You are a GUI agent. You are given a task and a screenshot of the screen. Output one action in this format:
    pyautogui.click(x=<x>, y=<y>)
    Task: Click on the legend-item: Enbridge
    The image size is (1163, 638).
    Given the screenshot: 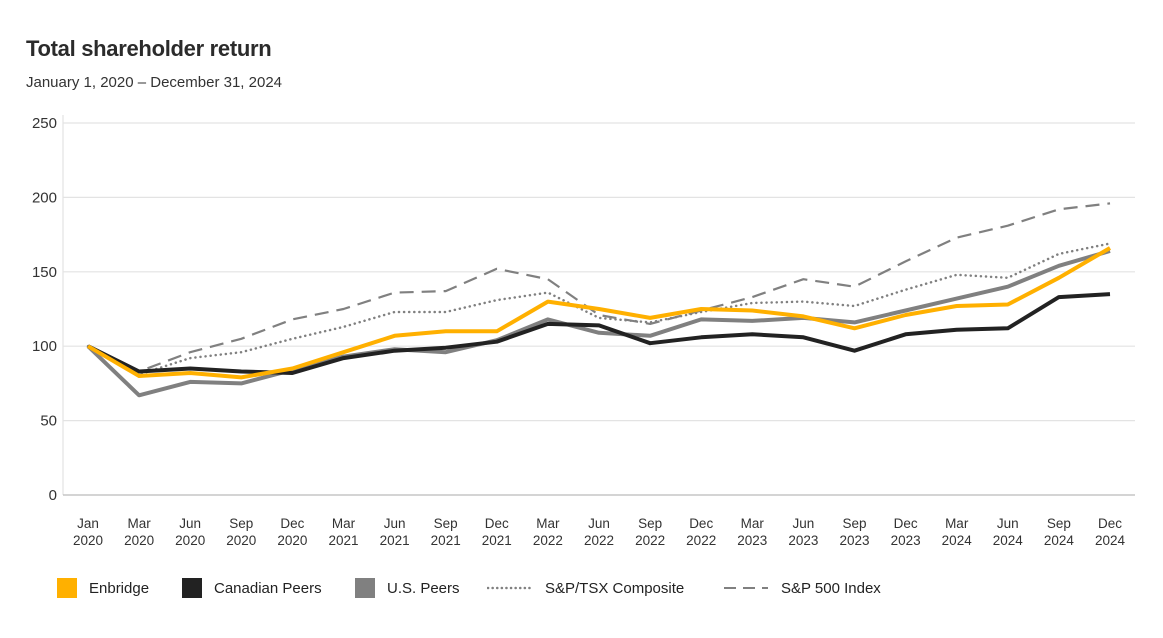 What is the action you would take?
    pyautogui.click(x=103, y=588)
    